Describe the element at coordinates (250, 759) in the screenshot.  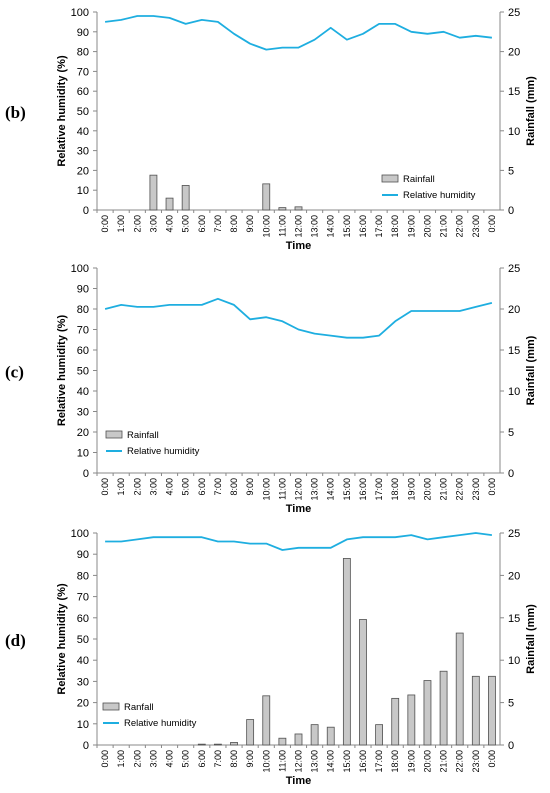
I see `x-tick-label: 9:00` at that location.